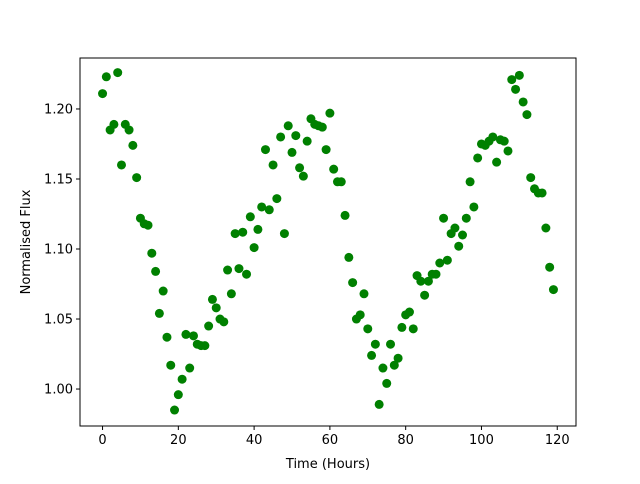 Image resolution: width=640 pixels, height=484 pixels. What do you see at coordinates (58, 179) in the screenshot?
I see `y-tick-label: 1.15` at bounding box center [58, 179].